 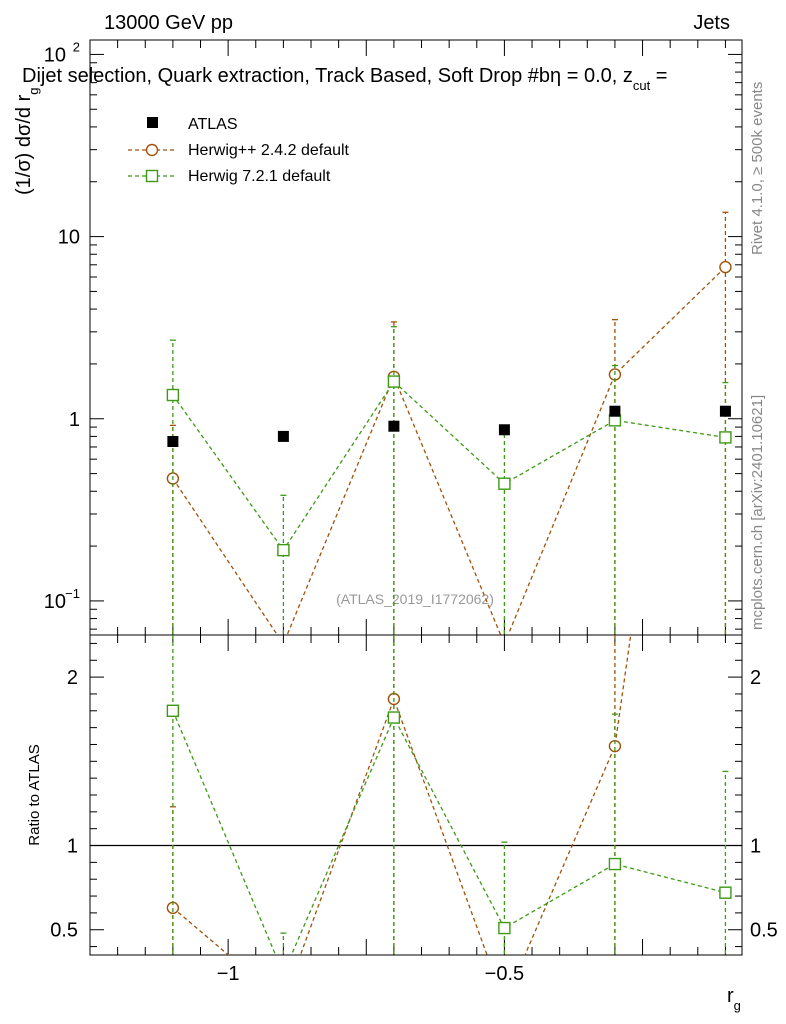 What do you see at coordinates (711, 23) in the screenshot?
I see `header-right: Jets` at bounding box center [711, 23].